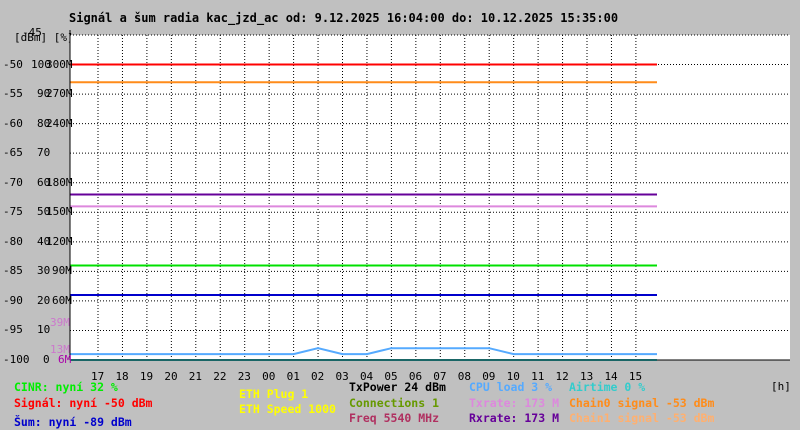 The height and width of the screenshot is (430, 800). Describe the element at coordinates (44, 271) in the screenshot. I see `y-tick-pct: 30` at that location.